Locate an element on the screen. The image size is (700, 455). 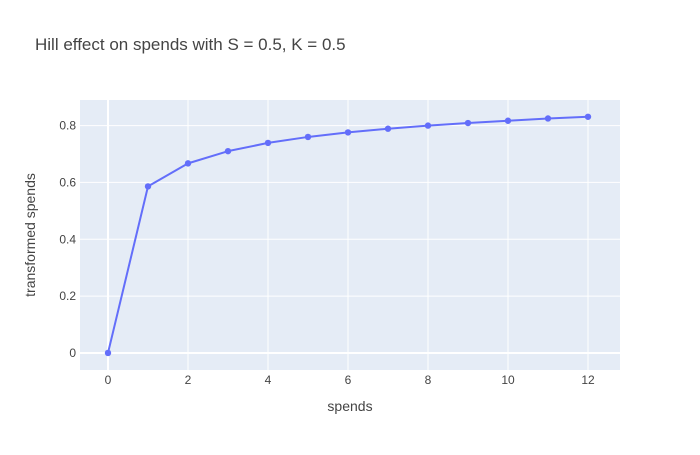
x-tick-label: 4 is located at coordinates (268, 380).